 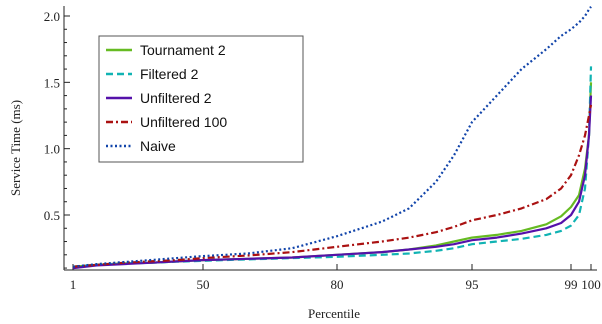 What do you see at coordinates (183, 122) in the screenshot?
I see `legend-label-4: Unfiltered 100` at bounding box center [183, 122].